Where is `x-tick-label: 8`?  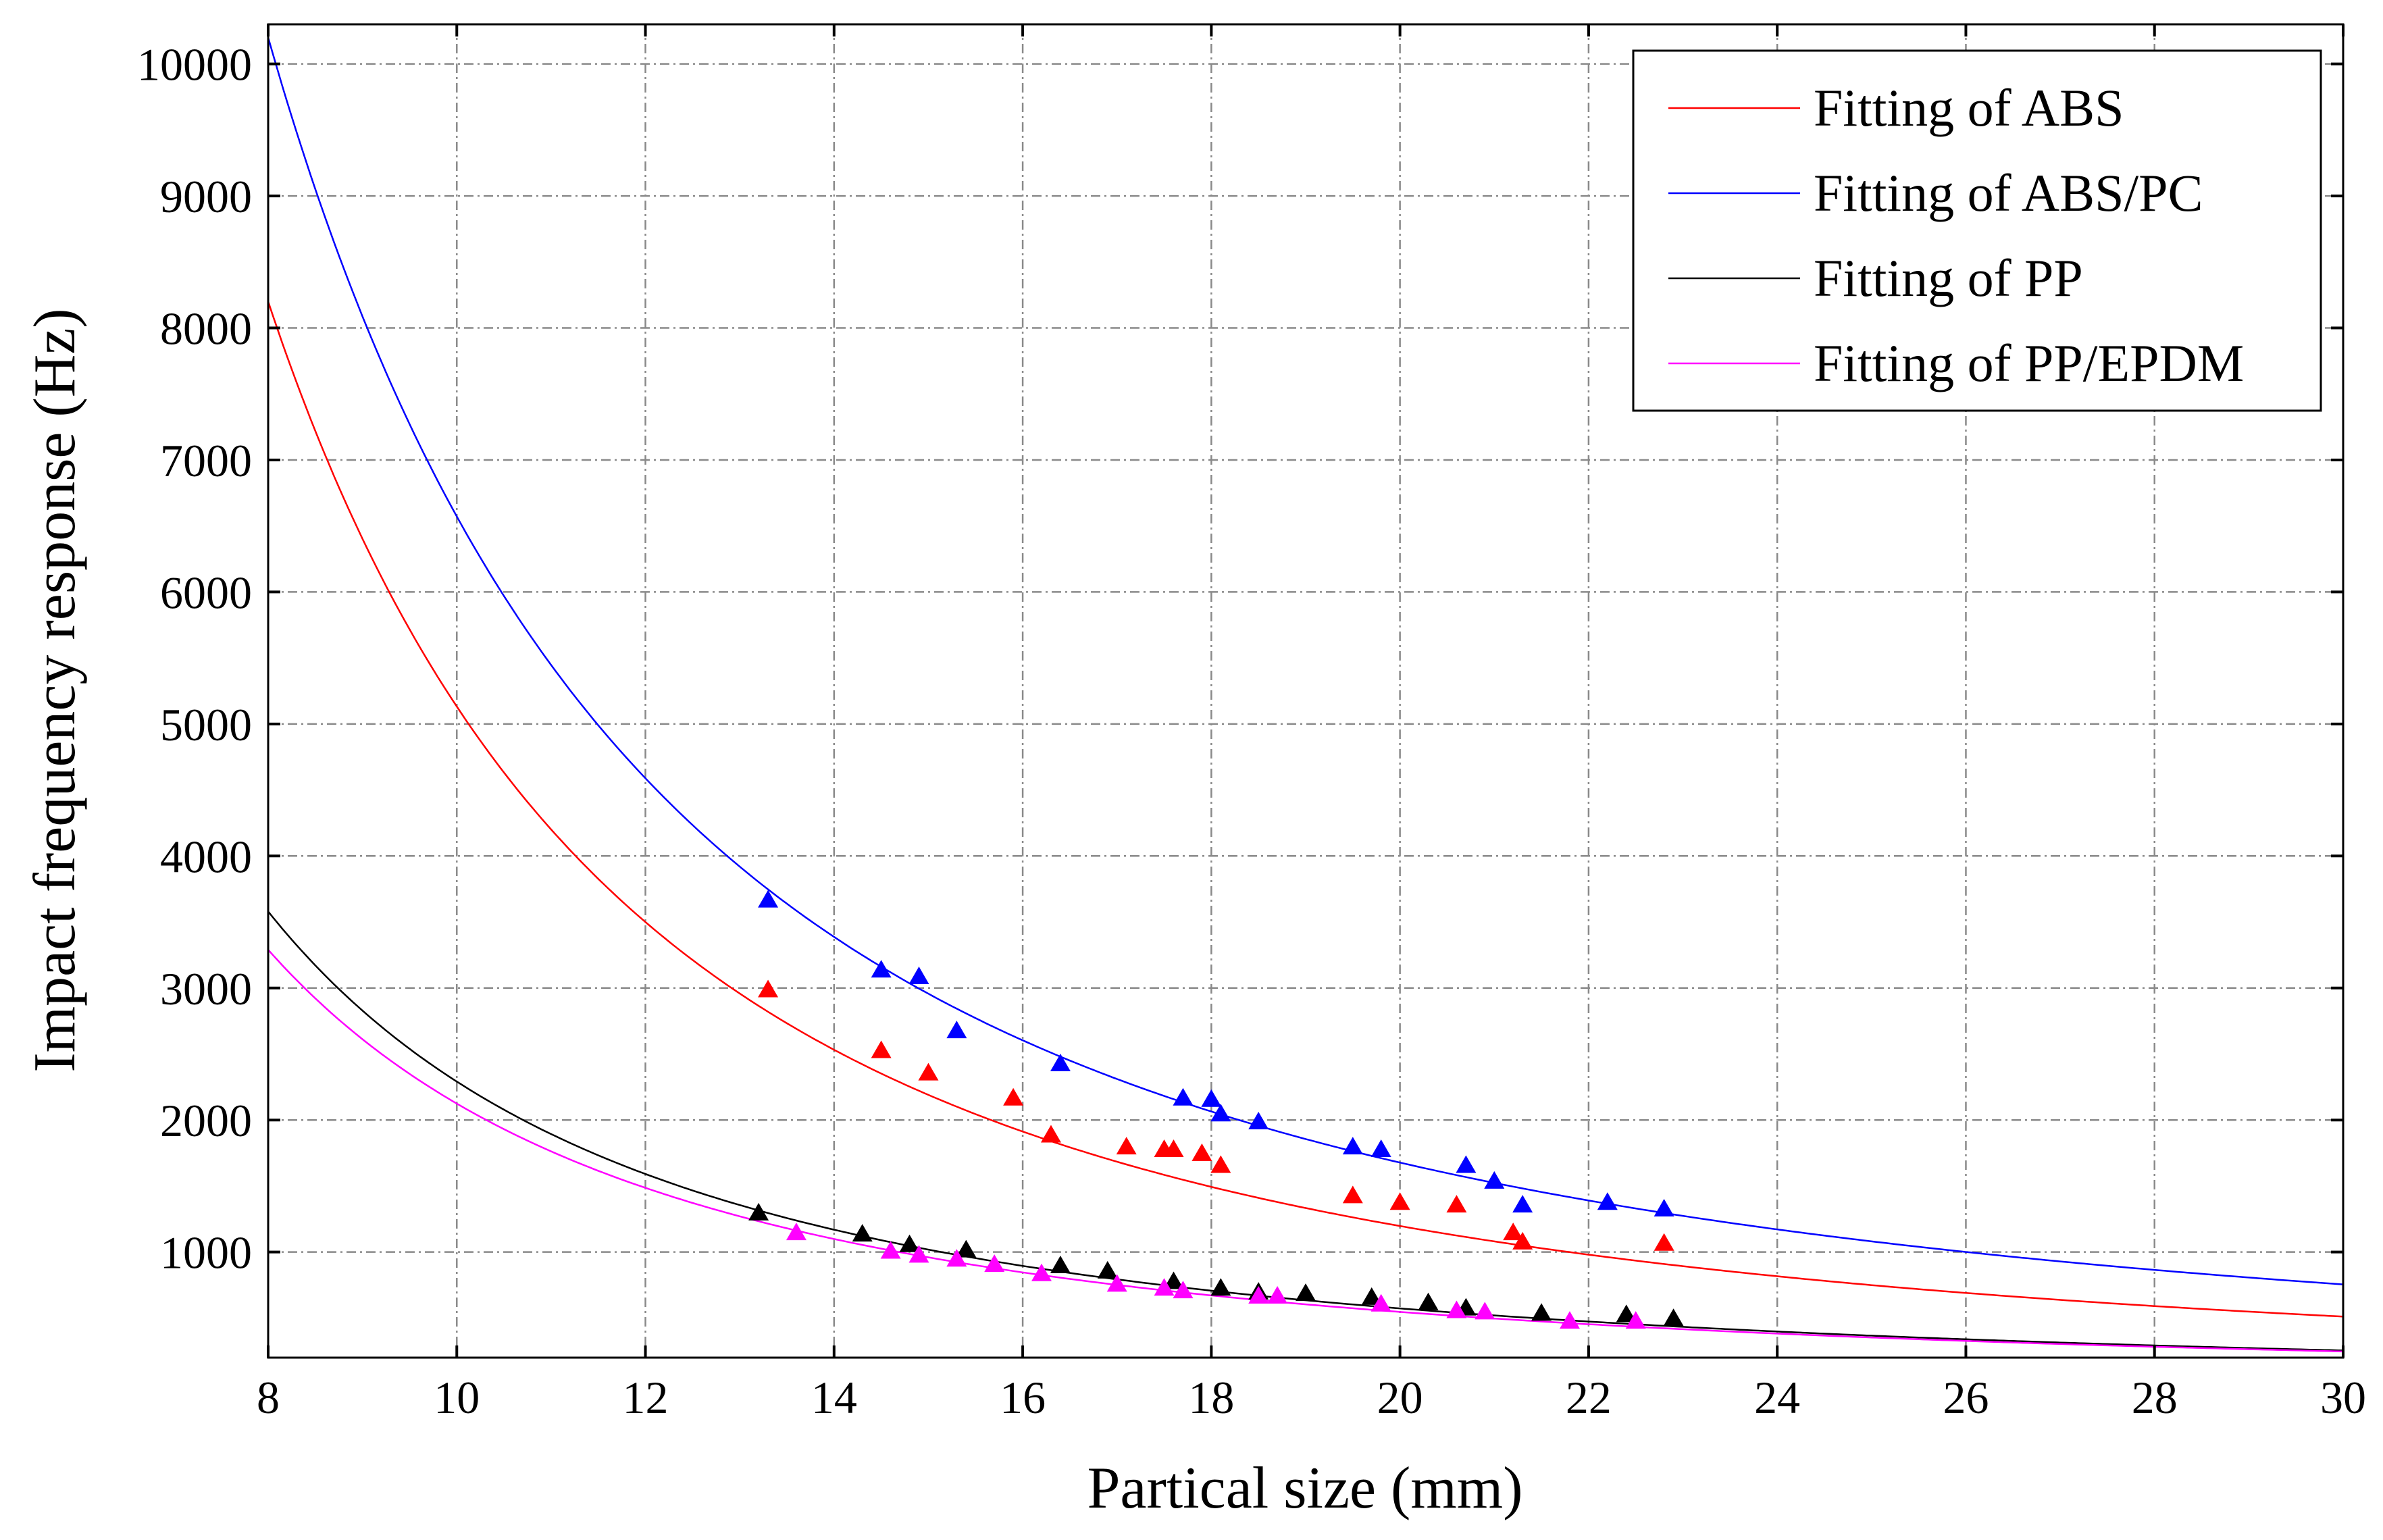
x-tick-label: 8 is located at coordinates (268, 1397).